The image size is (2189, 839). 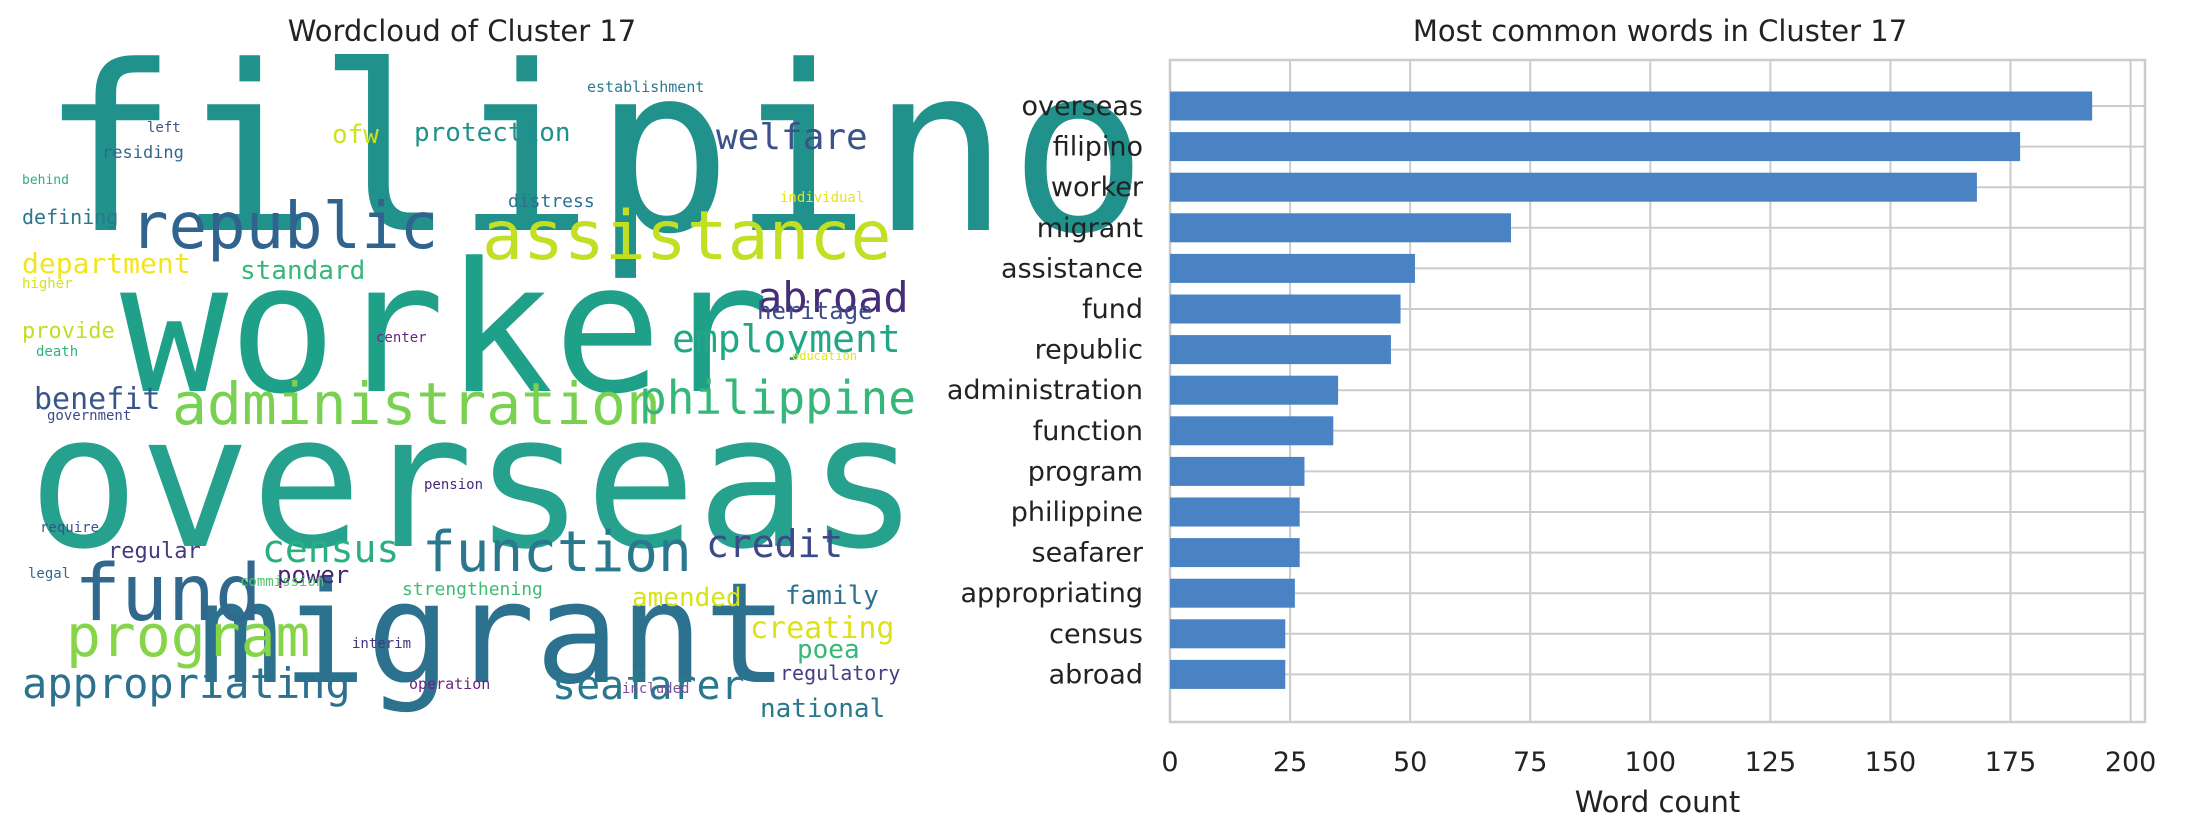 I want to click on wordcloud-word-regular: regular, so click(x=154, y=551).